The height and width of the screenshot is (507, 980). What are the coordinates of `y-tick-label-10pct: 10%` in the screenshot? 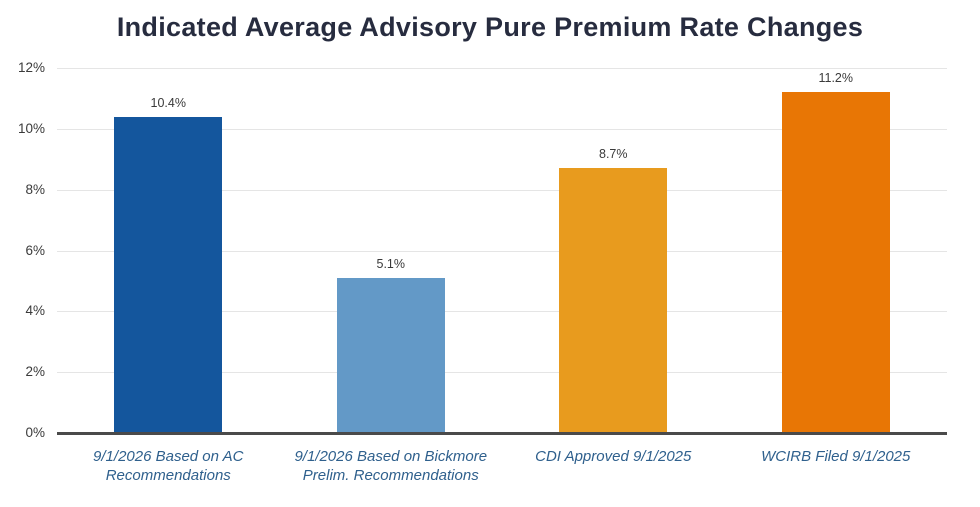 It's located at (31, 128).